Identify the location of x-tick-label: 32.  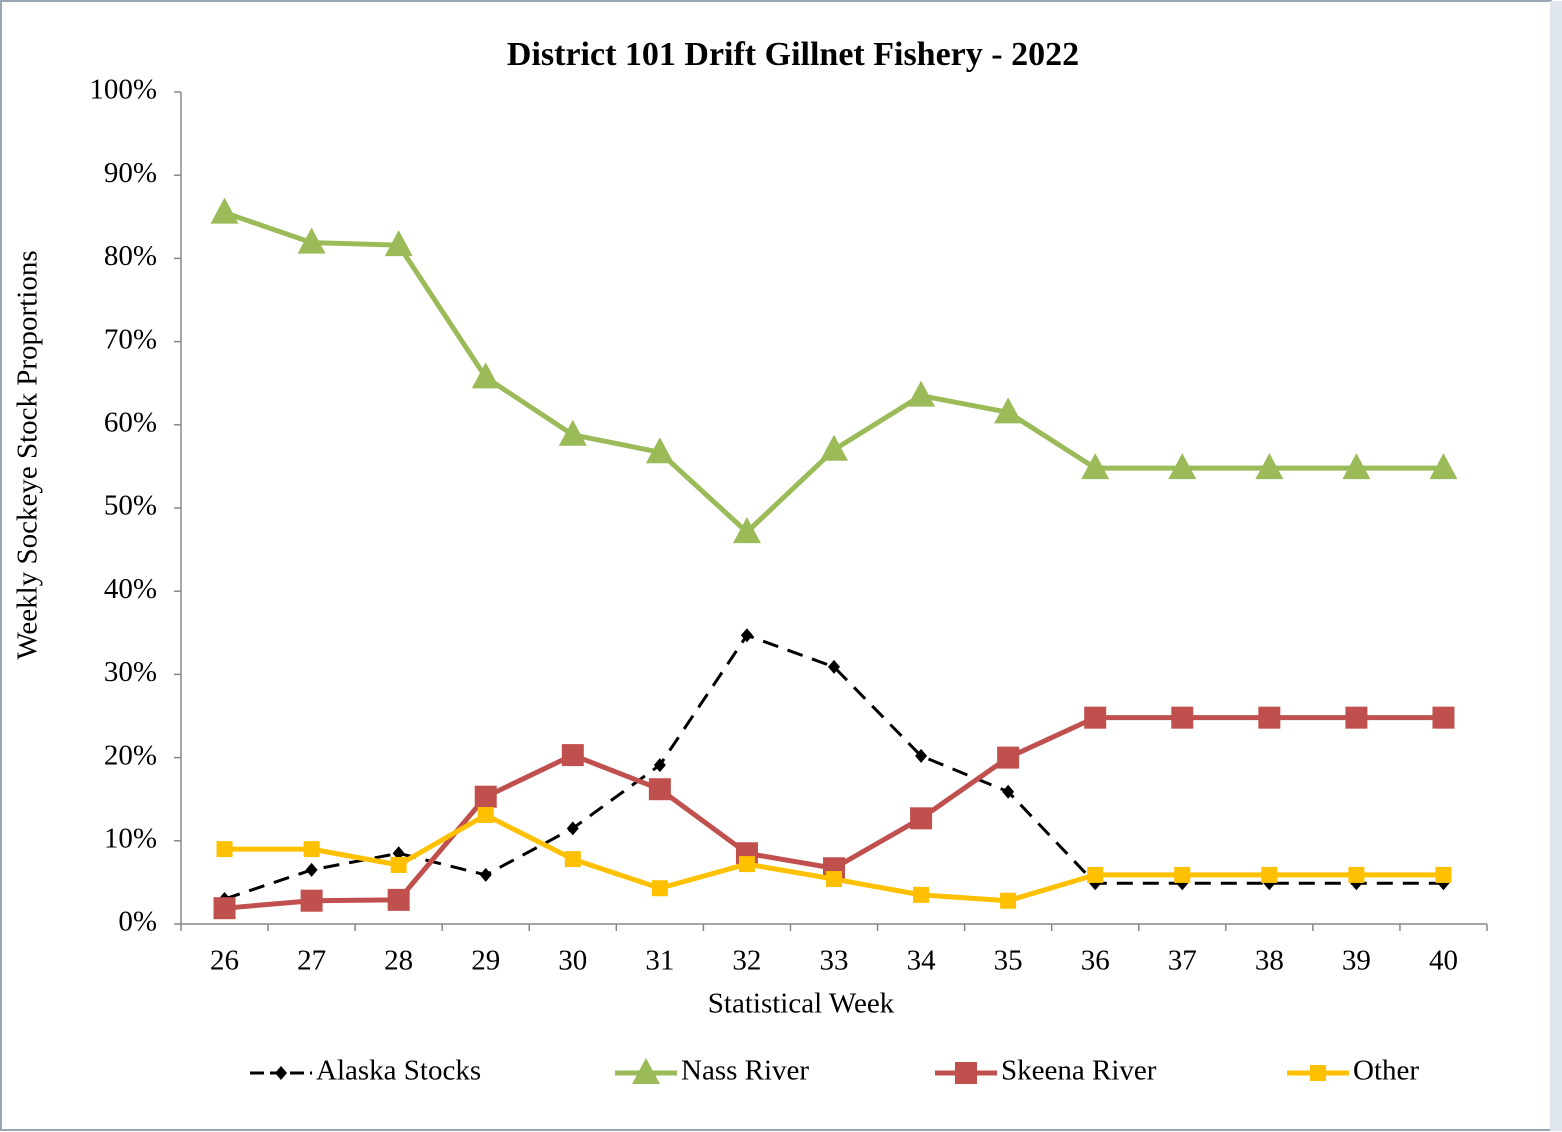
(746, 961).